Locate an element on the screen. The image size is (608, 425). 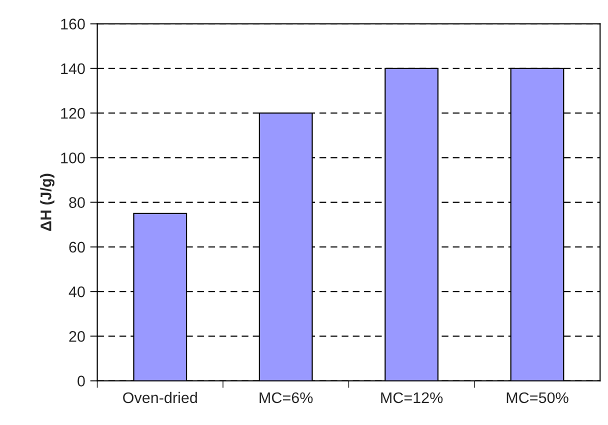
y-tick-label: 80 is located at coordinates (77, 202).